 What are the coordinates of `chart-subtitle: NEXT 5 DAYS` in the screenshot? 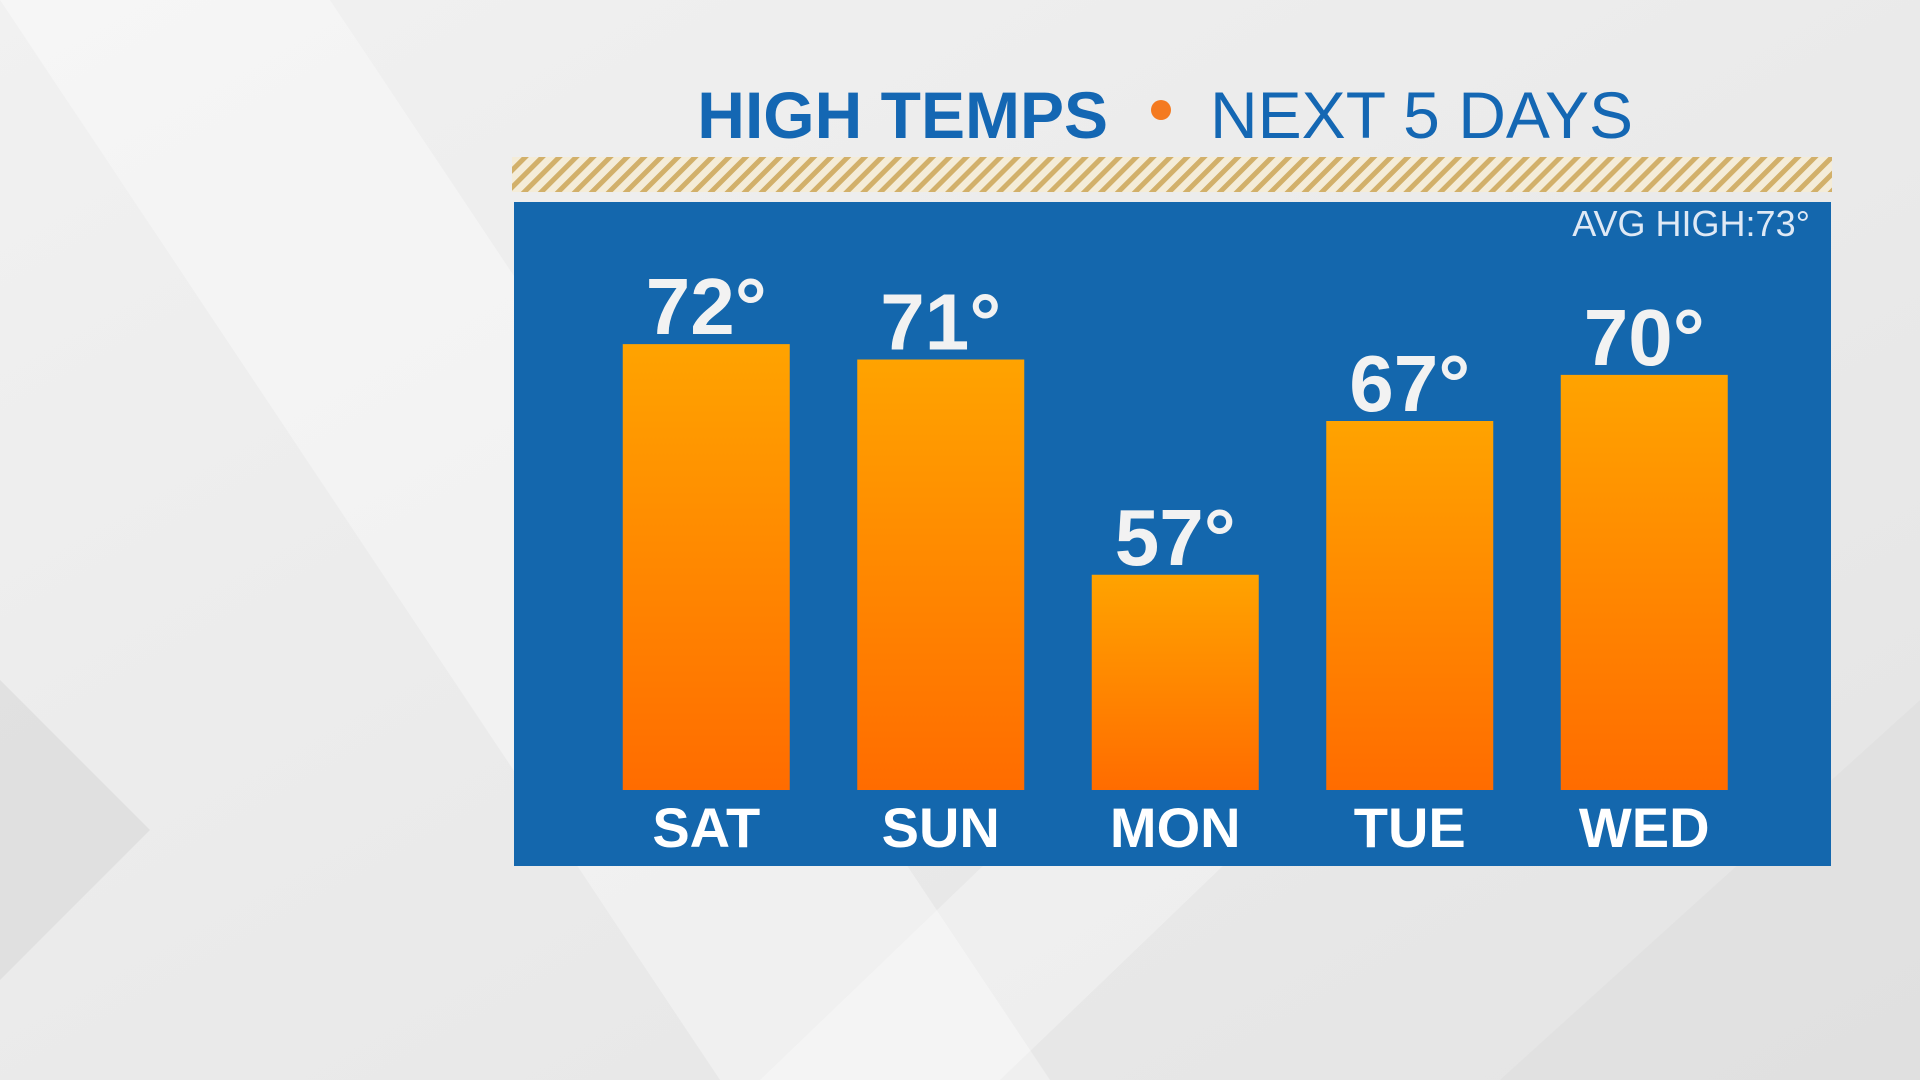 It's located at (1421, 115).